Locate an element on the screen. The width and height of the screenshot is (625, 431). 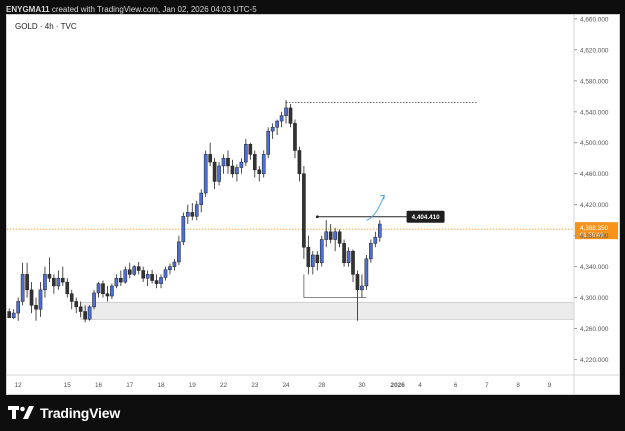
x-tick-label: 12 is located at coordinates (19, 385).